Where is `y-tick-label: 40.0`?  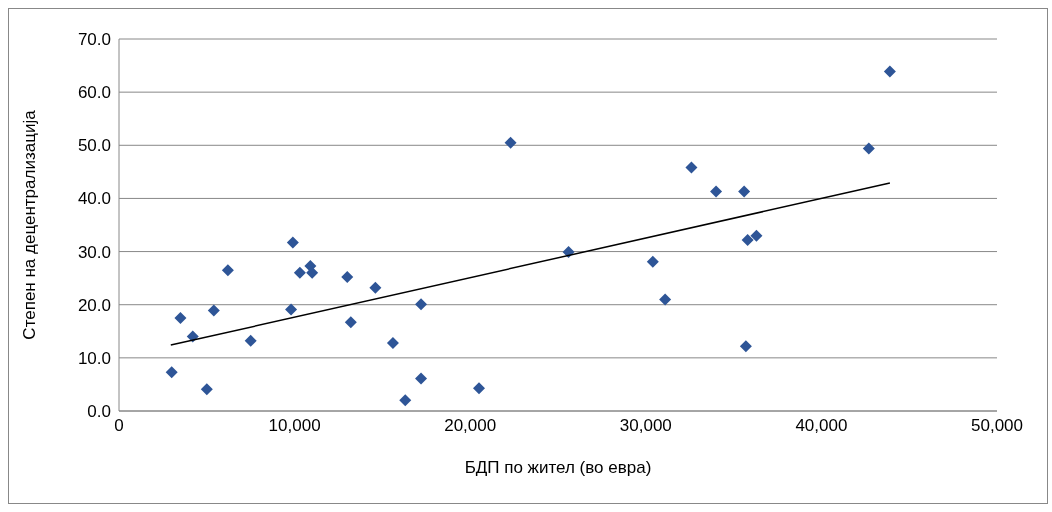
y-tick-label: 40.0 is located at coordinates (94, 199).